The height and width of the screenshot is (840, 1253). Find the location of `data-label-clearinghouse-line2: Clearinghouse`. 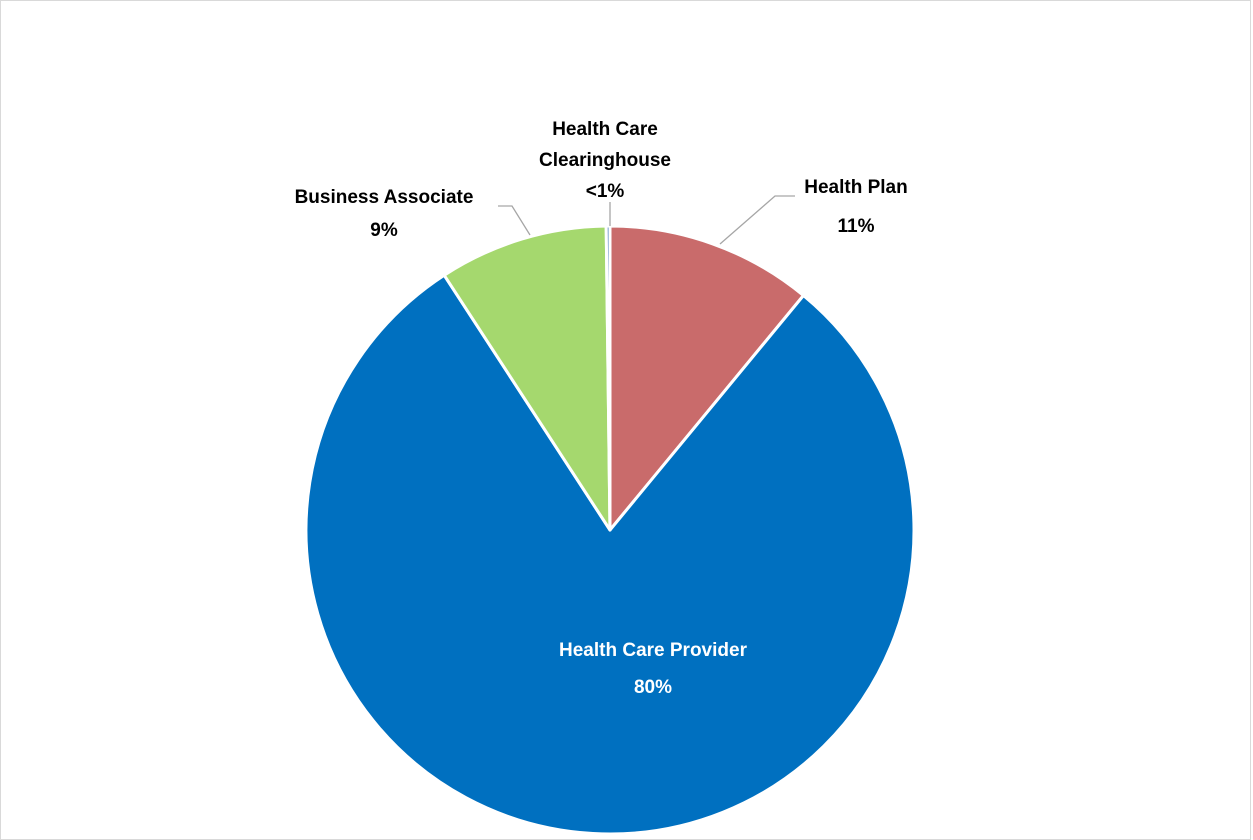

data-label-clearinghouse-line2: Clearinghouse is located at coordinates (605, 160).